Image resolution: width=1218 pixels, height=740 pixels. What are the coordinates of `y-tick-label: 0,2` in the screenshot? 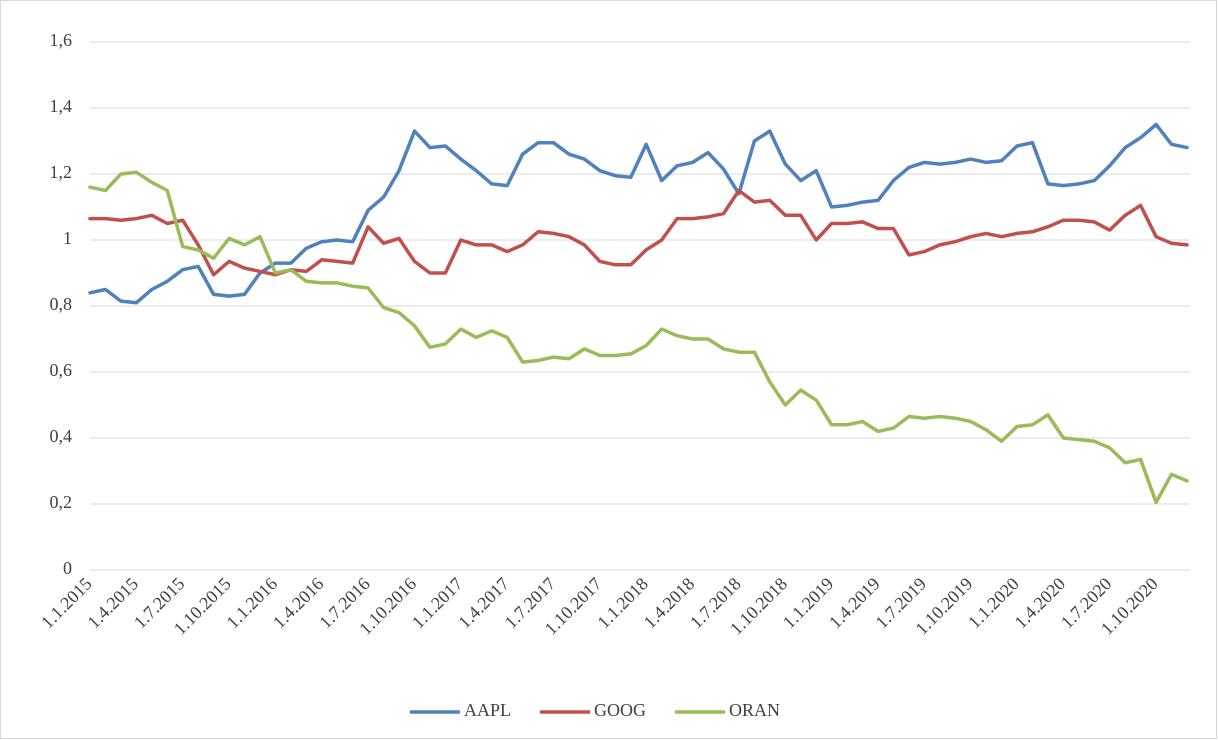 It's located at (61, 502).